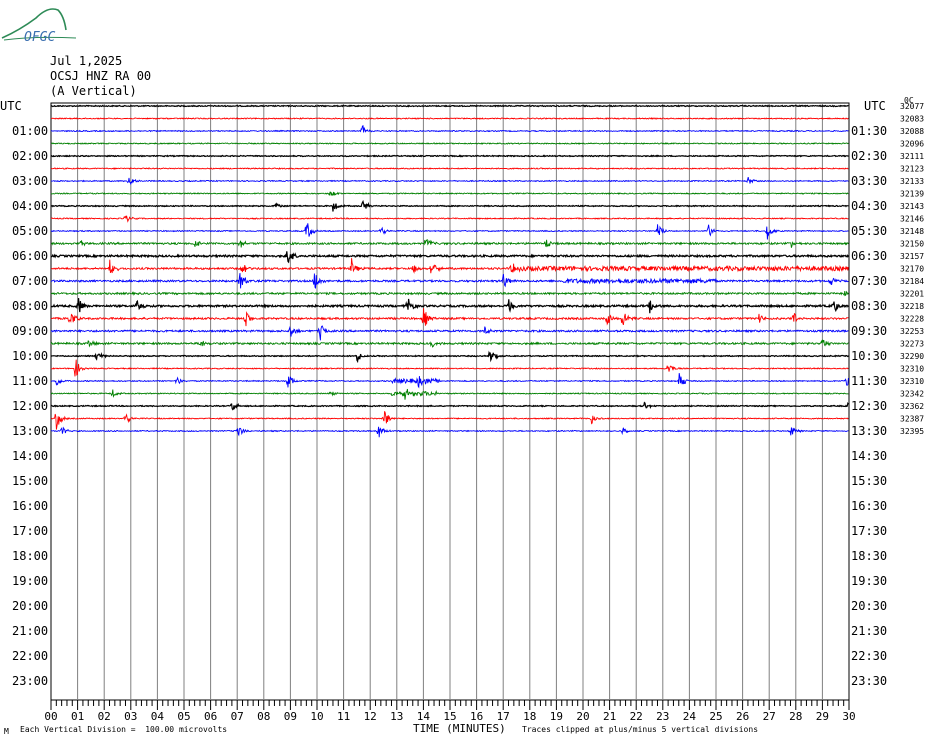  I want to click on x-tick-label: 08, so click(263, 716).